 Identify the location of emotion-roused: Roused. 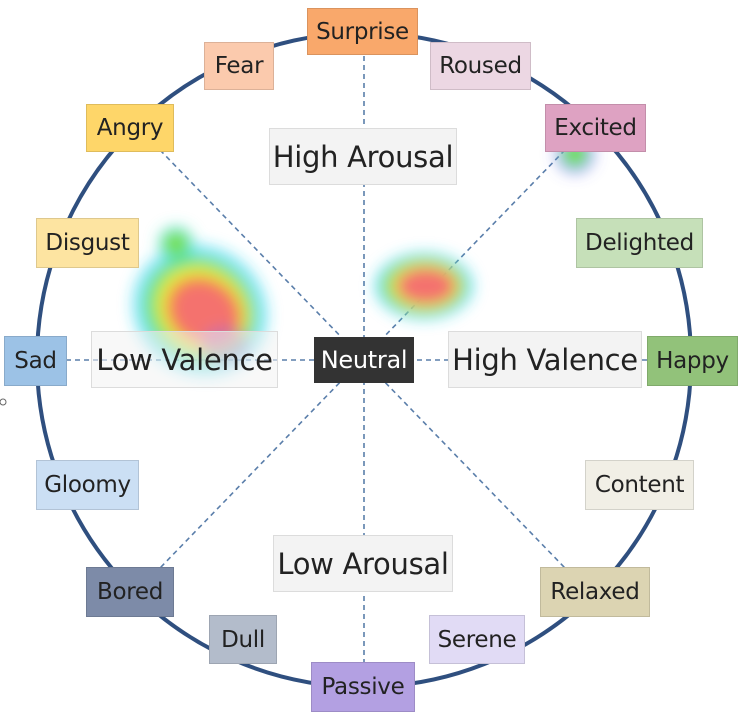
(480, 66).